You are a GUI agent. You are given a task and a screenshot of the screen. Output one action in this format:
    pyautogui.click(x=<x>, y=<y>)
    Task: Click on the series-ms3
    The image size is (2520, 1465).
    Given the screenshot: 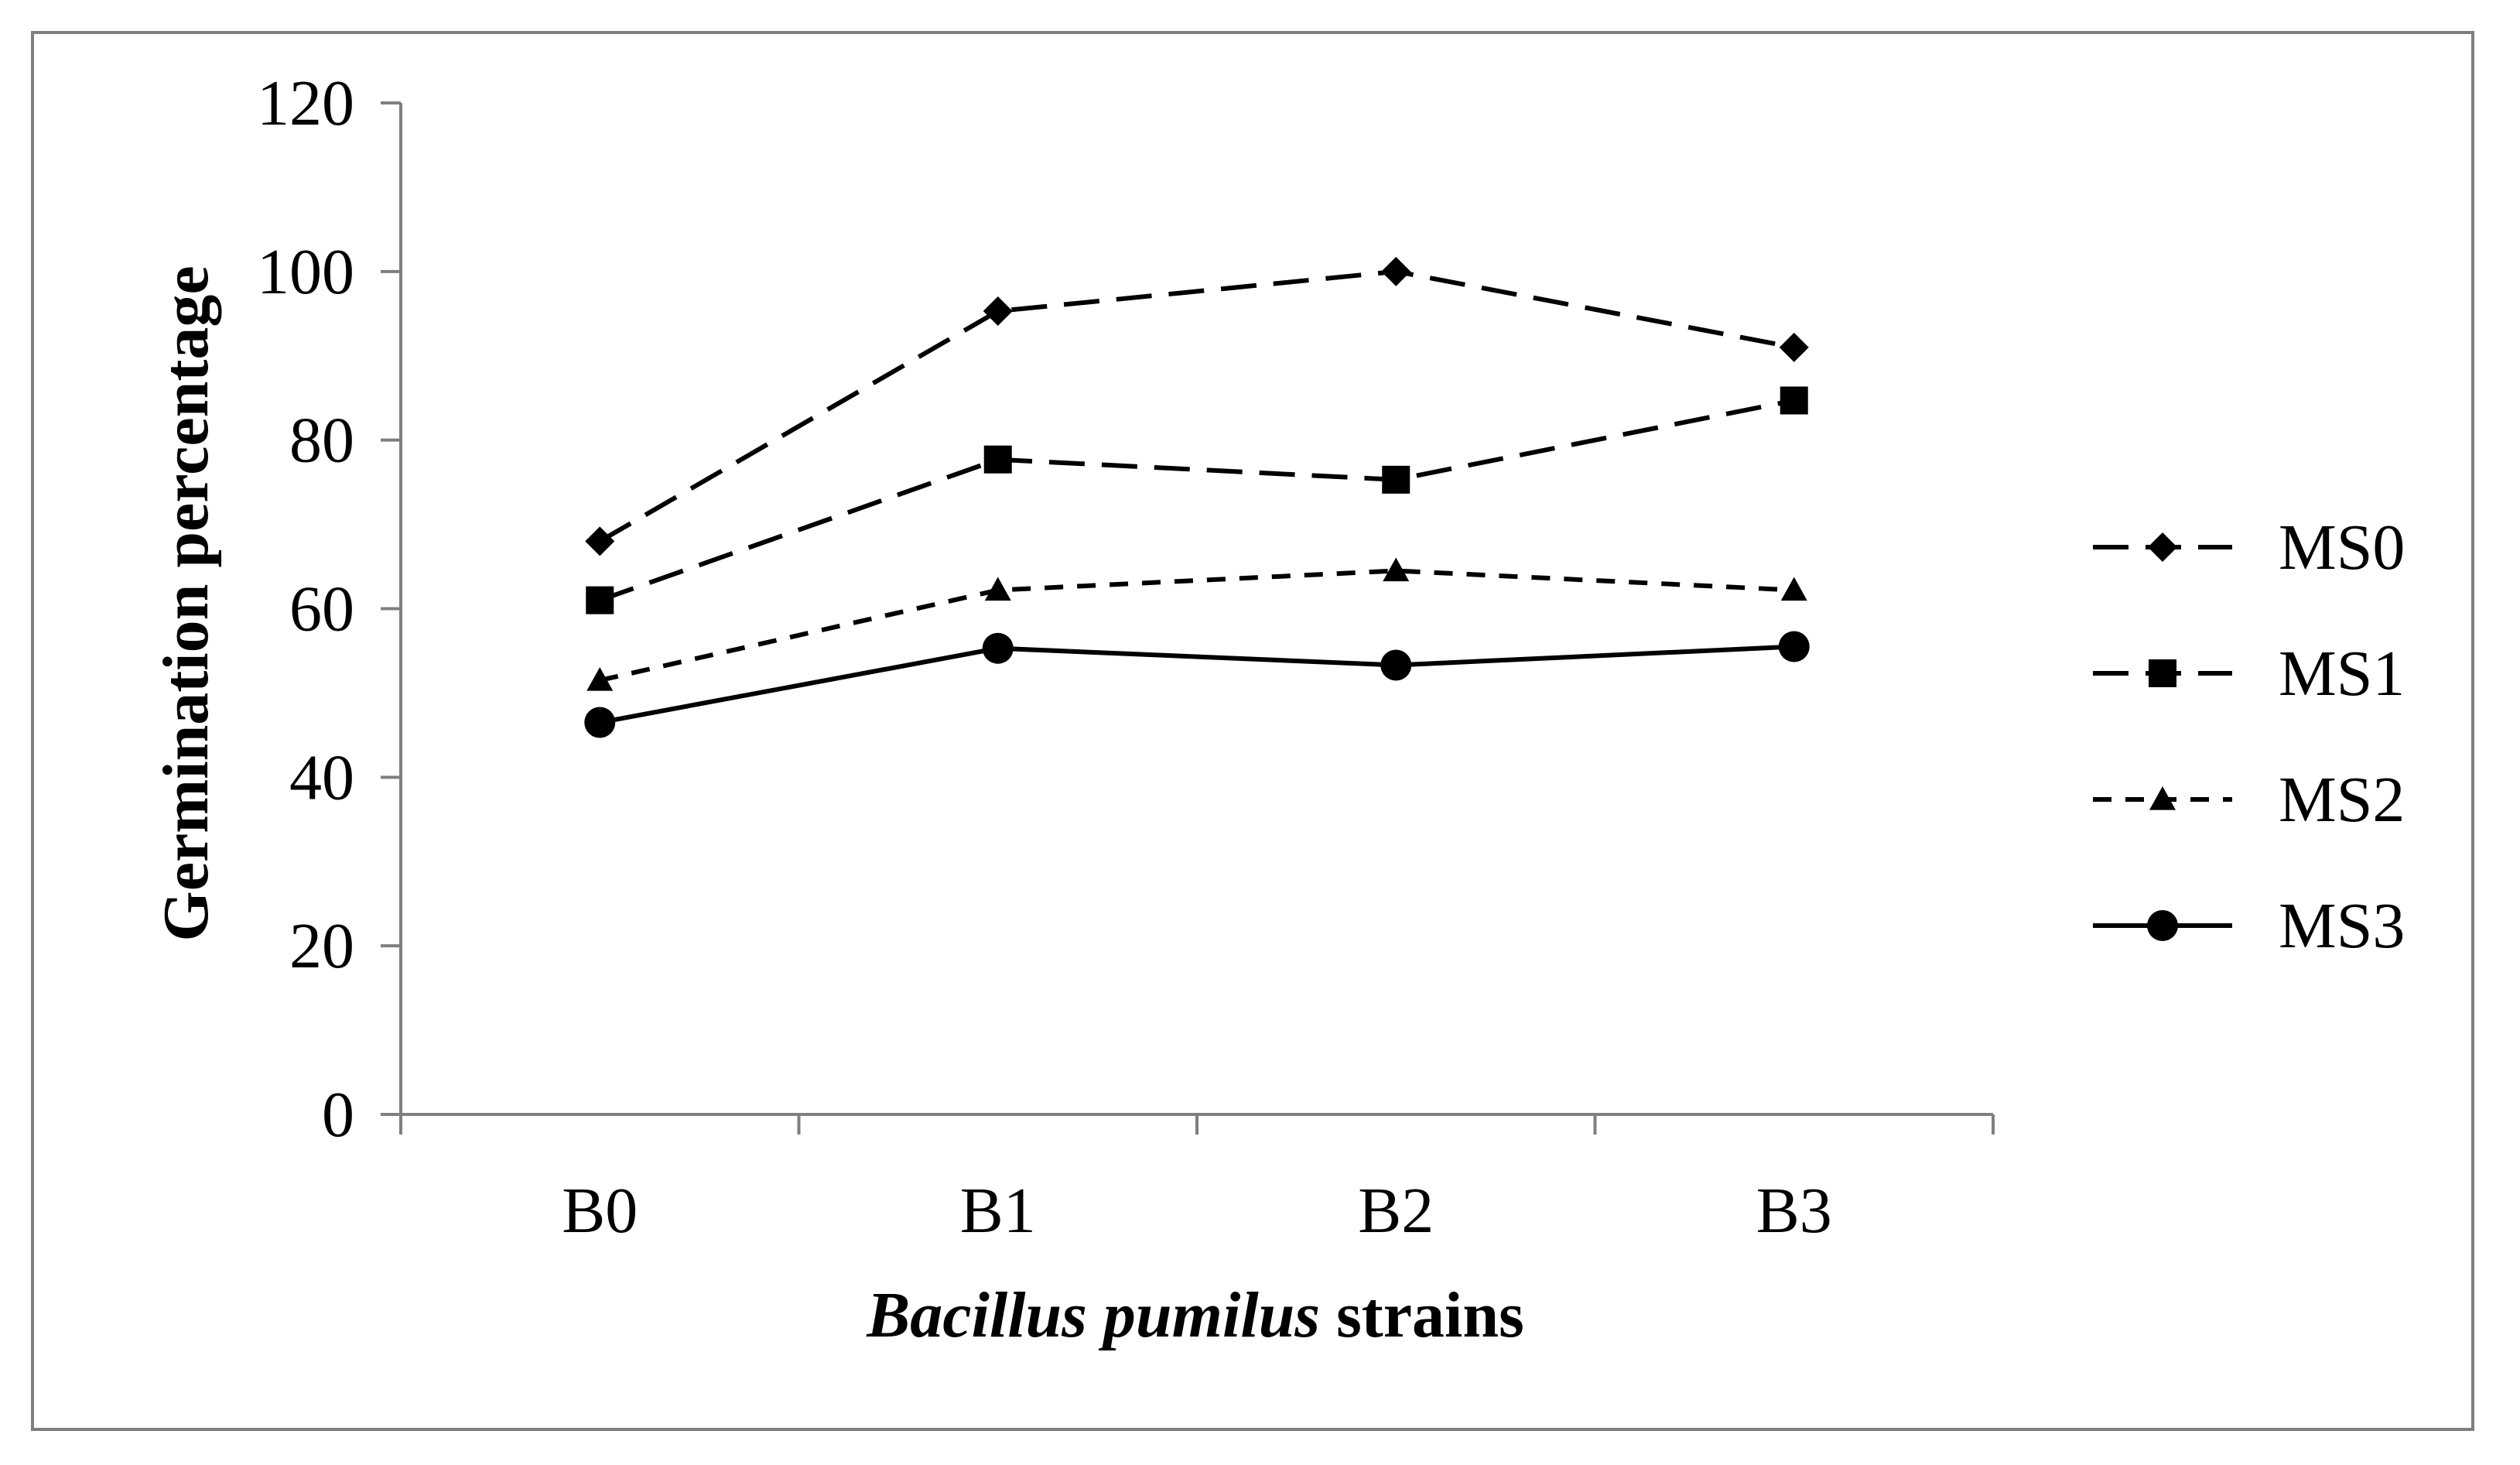 What is the action you would take?
    pyautogui.click(x=1197, y=684)
    